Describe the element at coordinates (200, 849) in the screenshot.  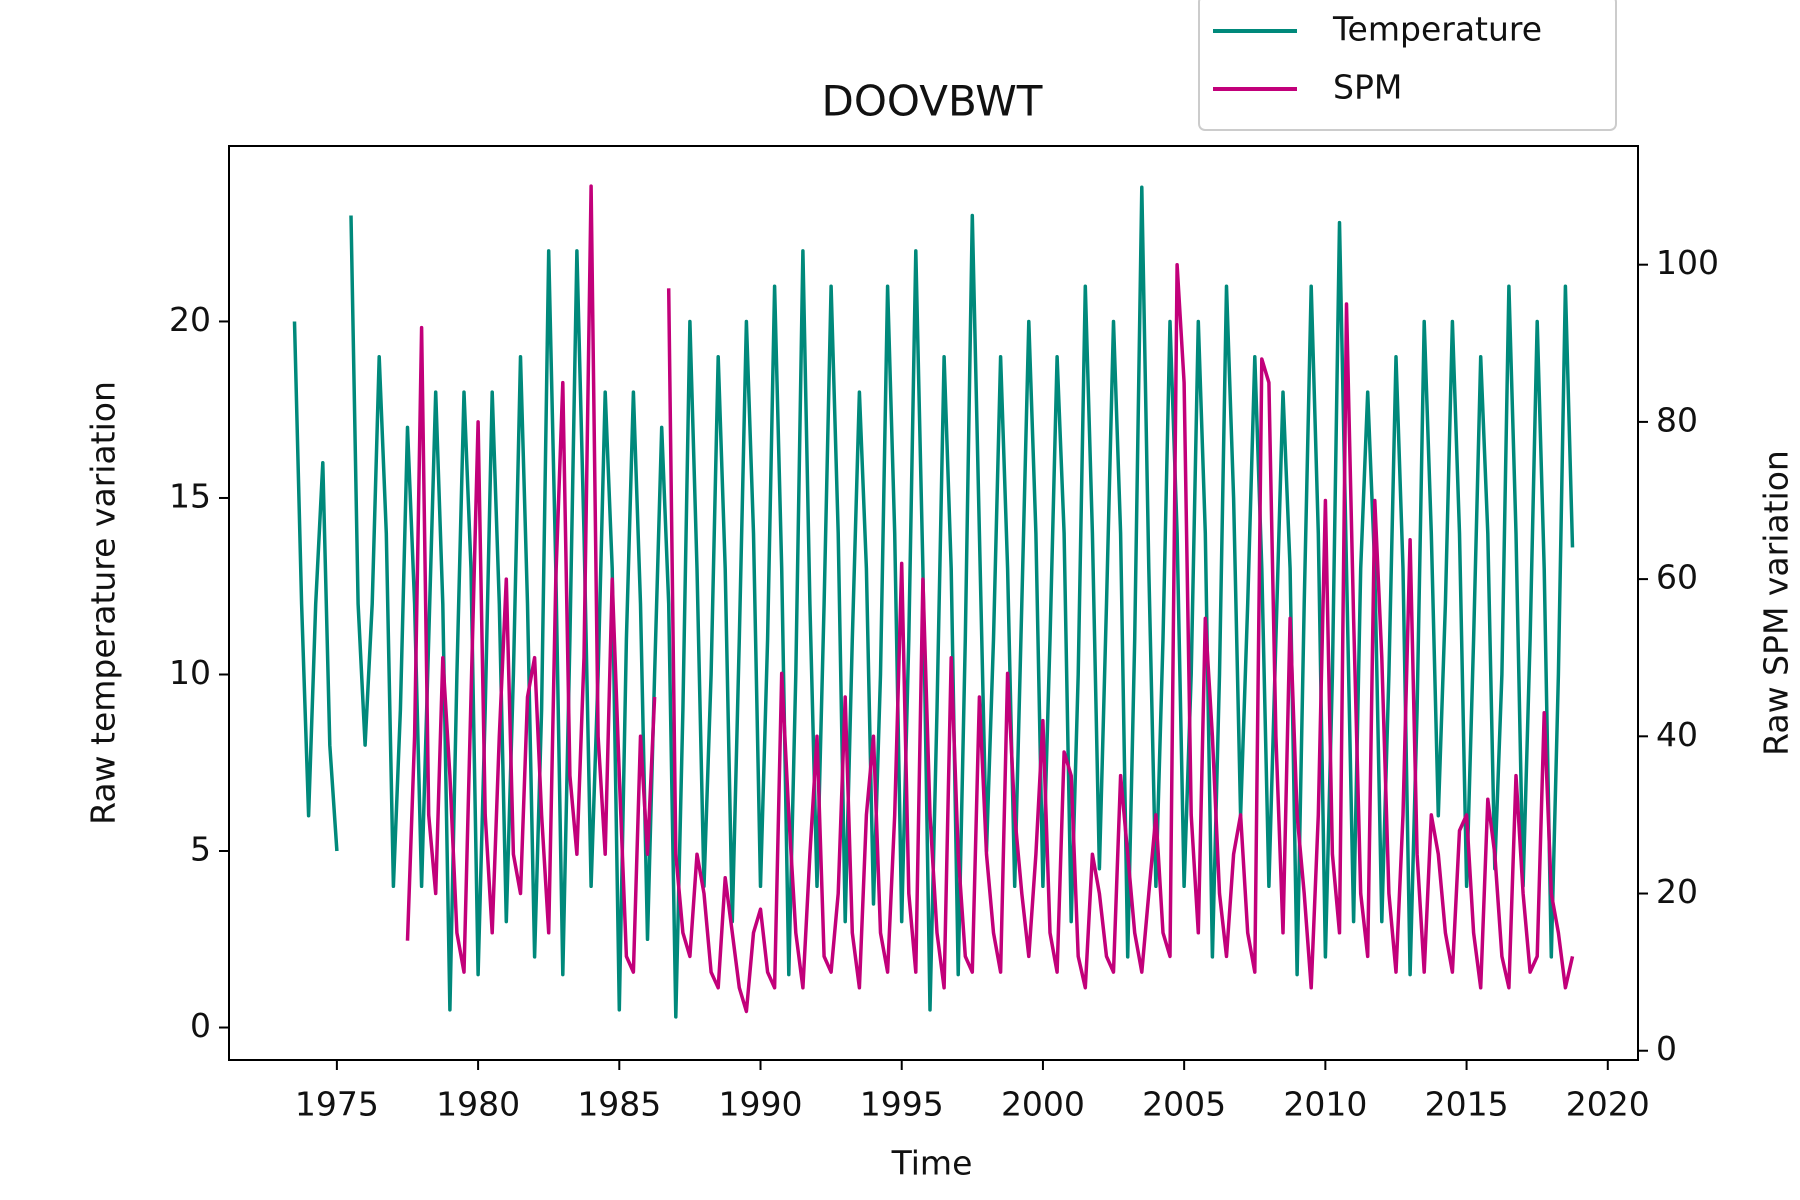
I see `y-tick-label: 5` at that location.